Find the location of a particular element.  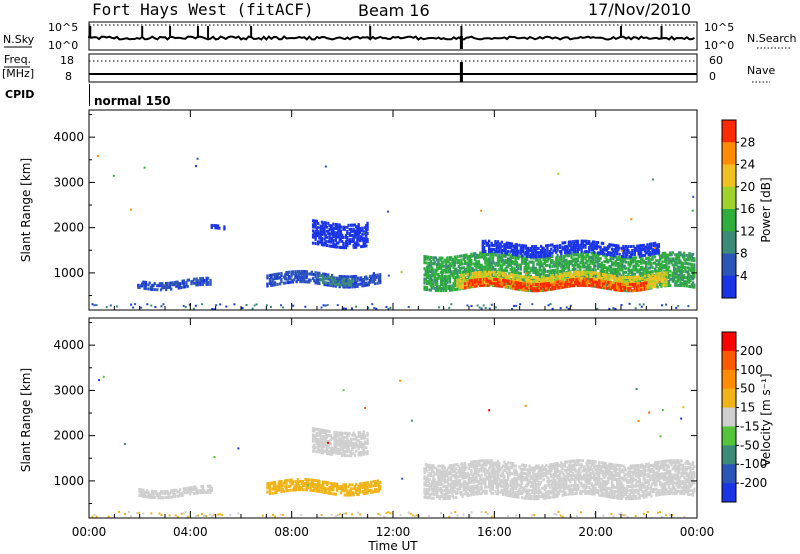

freq-tick-high: 18 is located at coordinates (67, 60).